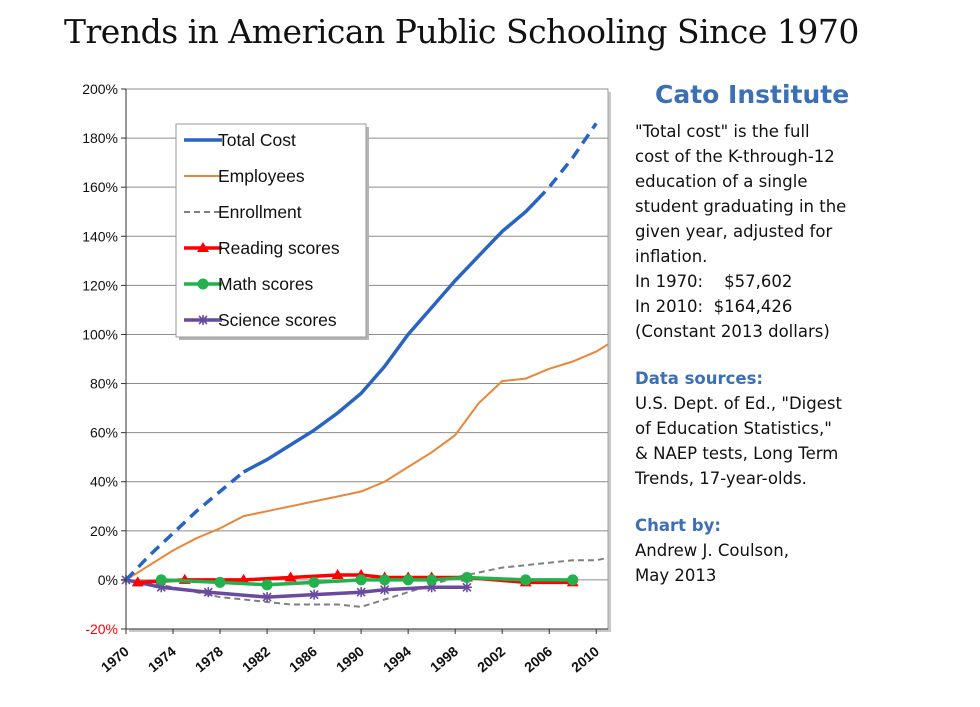 Image resolution: width=980 pixels, height=707 pixels. What do you see at coordinates (752, 94) in the screenshot?
I see `org-name: Cato Institute` at bounding box center [752, 94].